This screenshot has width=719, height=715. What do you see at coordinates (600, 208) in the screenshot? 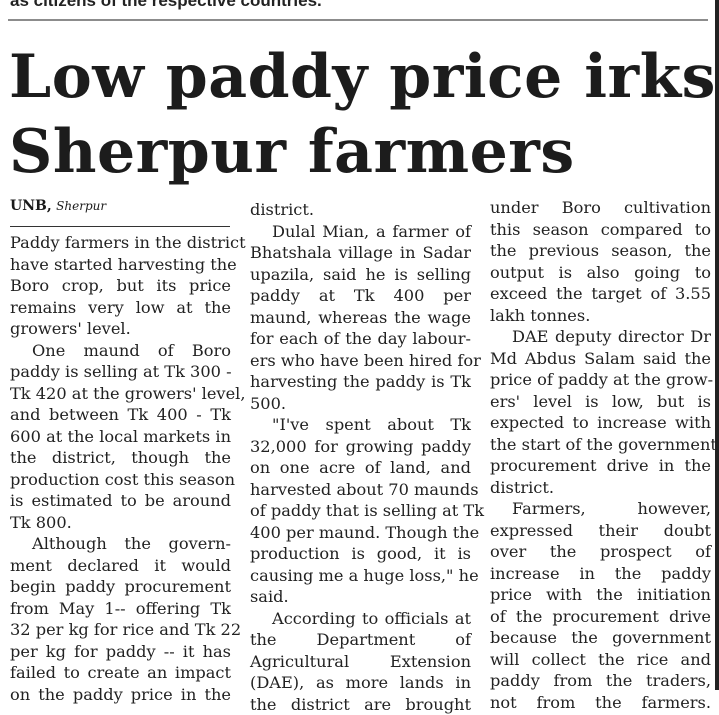
I see `text-line: under Boro cultivation` at bounding box center [600, 208].